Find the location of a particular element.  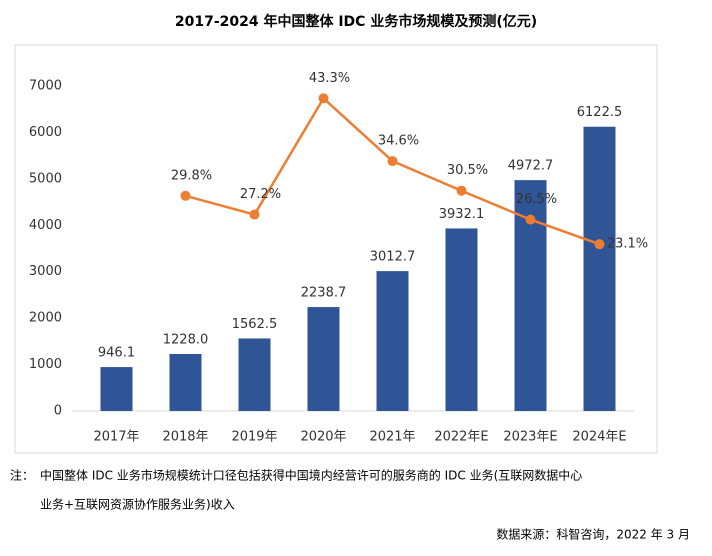

bar-value-label: 1562.5 is located at coordinates (255, 324).